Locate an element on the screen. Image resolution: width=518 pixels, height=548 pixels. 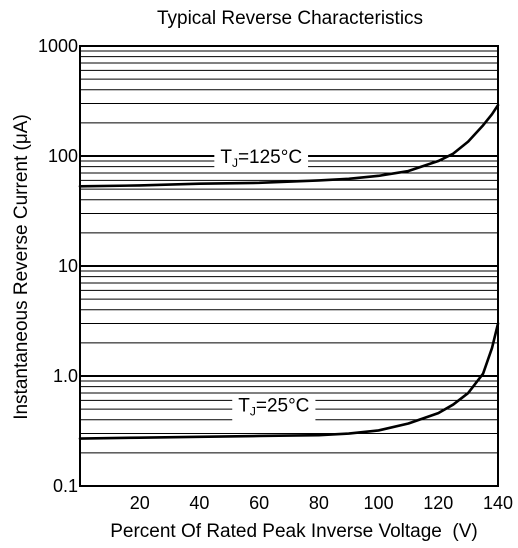
series-label: TJ=25°C is located at coordinates (273, 407).